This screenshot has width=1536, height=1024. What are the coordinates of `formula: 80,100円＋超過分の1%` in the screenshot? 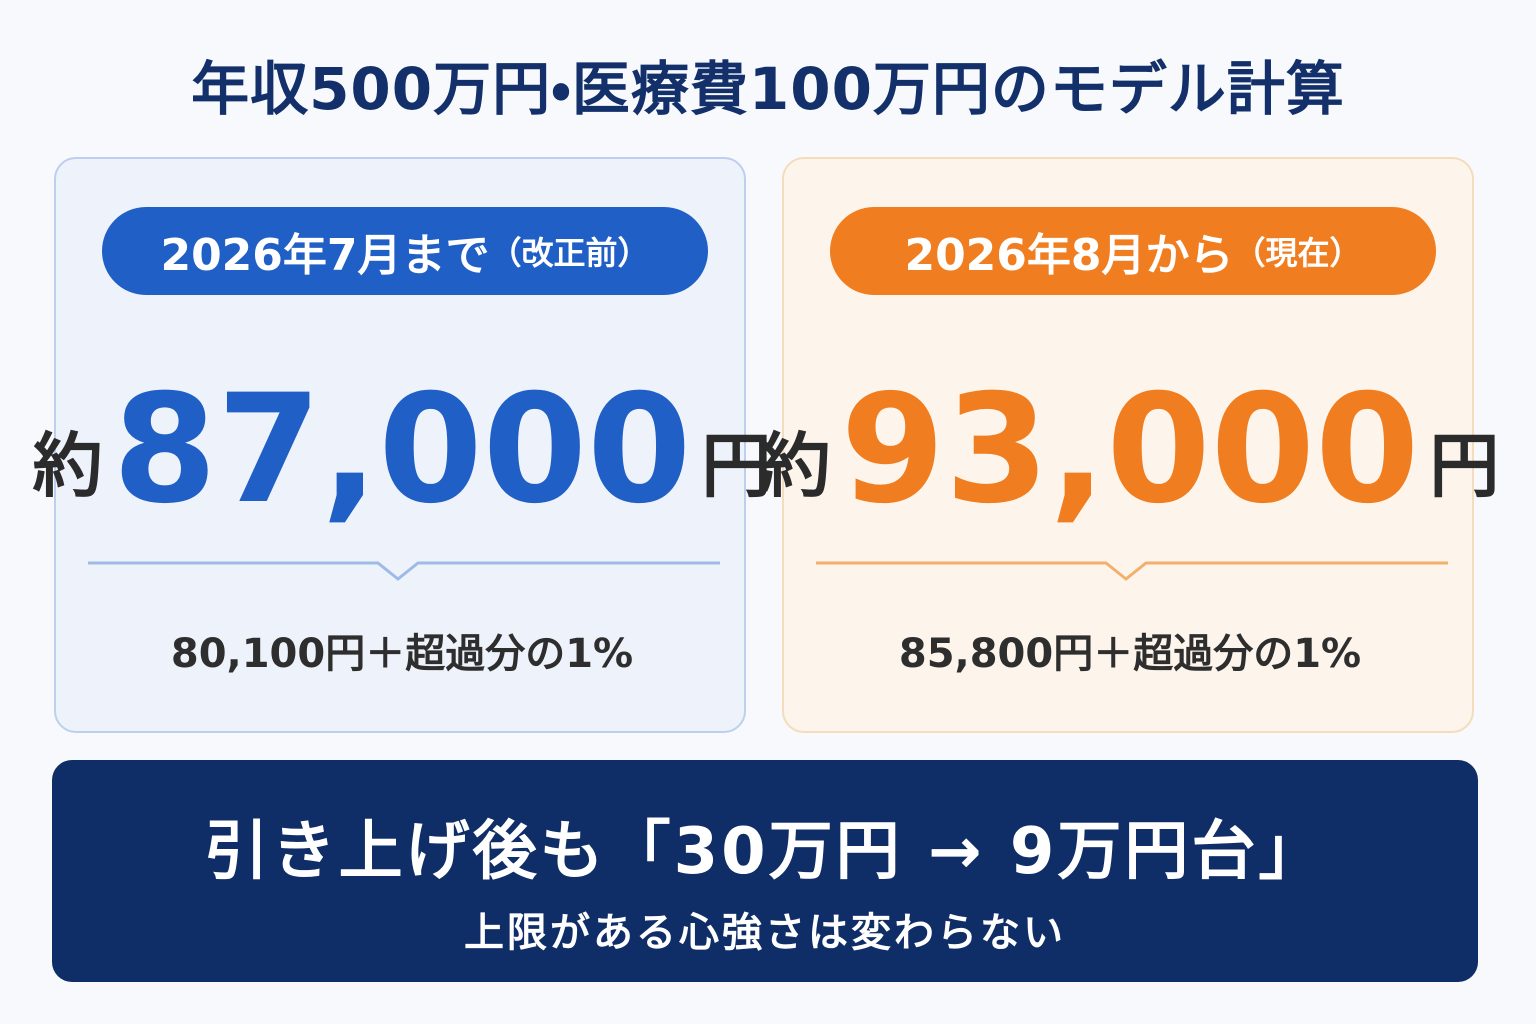 It's located at (402, 654).